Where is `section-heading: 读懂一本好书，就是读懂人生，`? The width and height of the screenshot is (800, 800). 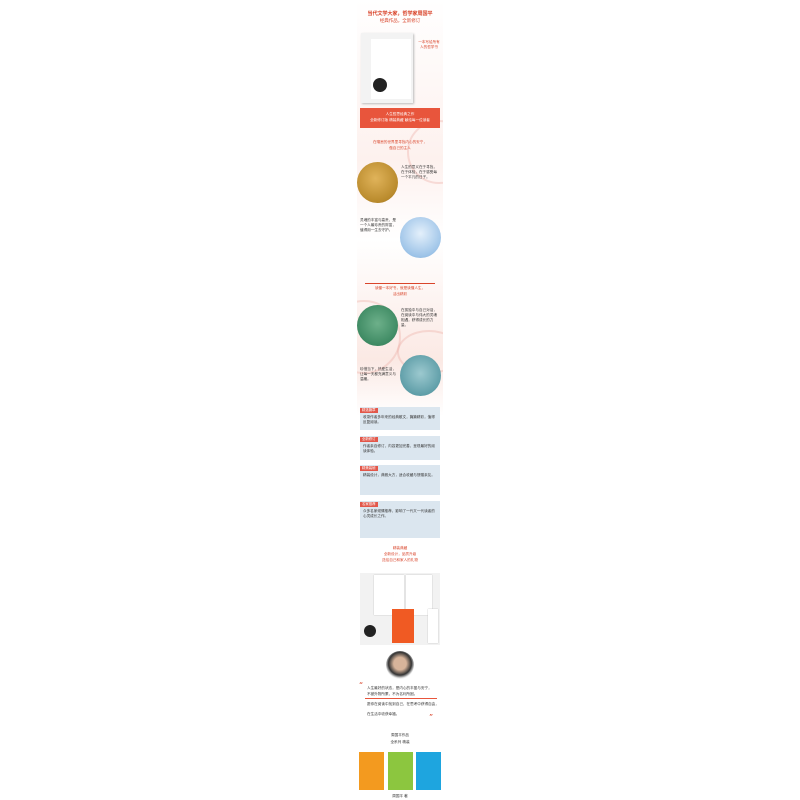 section-heading: 读懂一本好书，就是读懂人生， is located at coordinates (400, 288).